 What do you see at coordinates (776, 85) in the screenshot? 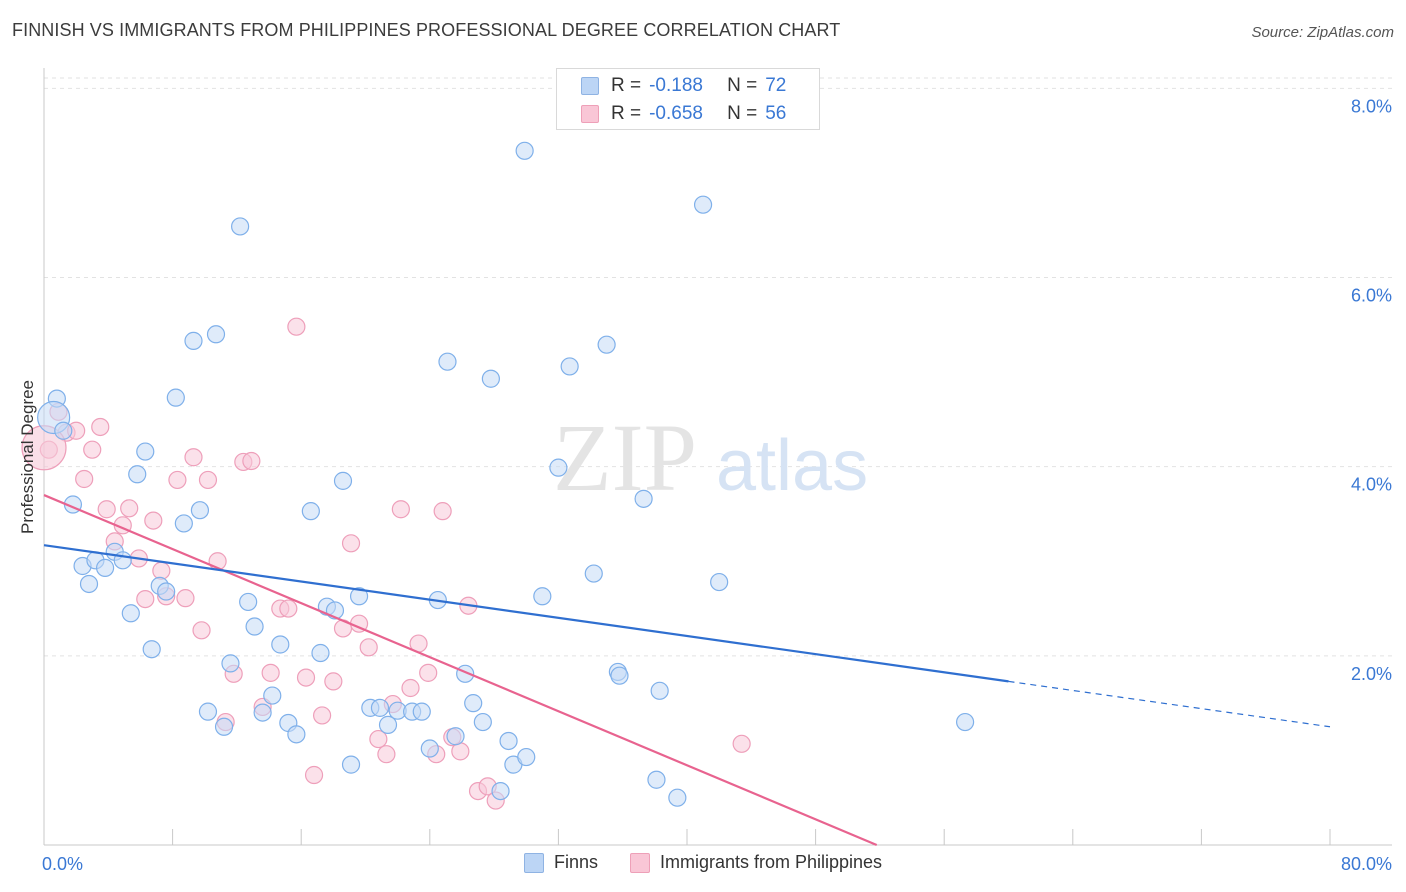
I see `n-value-finns: 72` at bounding box center [776, 85].